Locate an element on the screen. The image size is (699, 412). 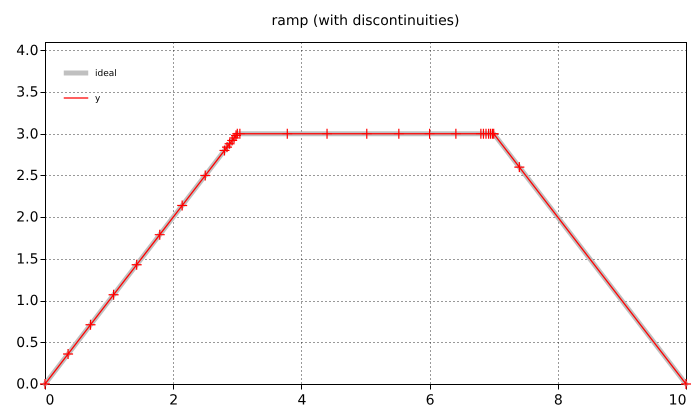
y-tick-label: 2.0 is located at coordinates (27, 218).